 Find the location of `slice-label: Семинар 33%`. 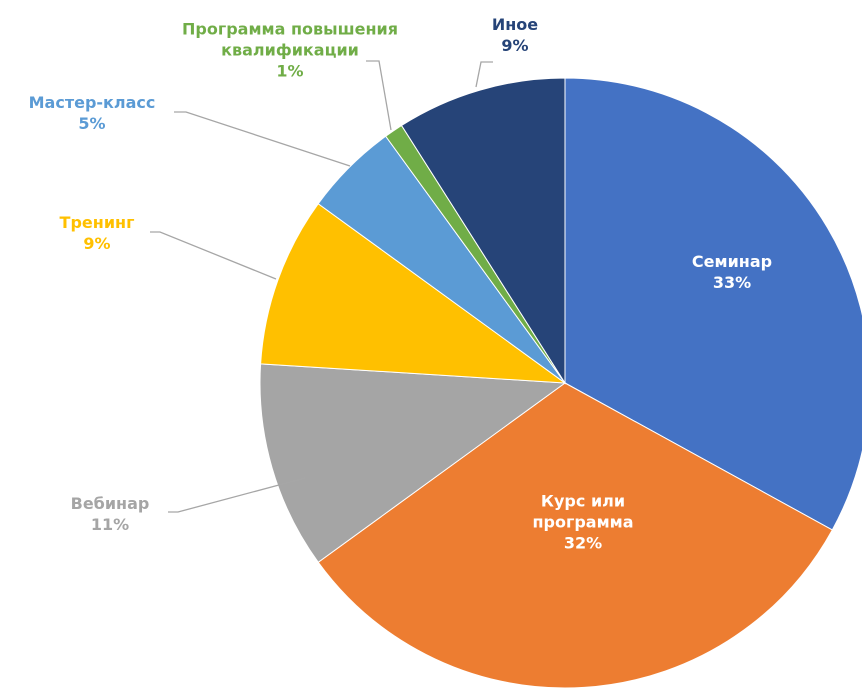

slice-label: Семинар 33% is located at coordinates (732, 272).